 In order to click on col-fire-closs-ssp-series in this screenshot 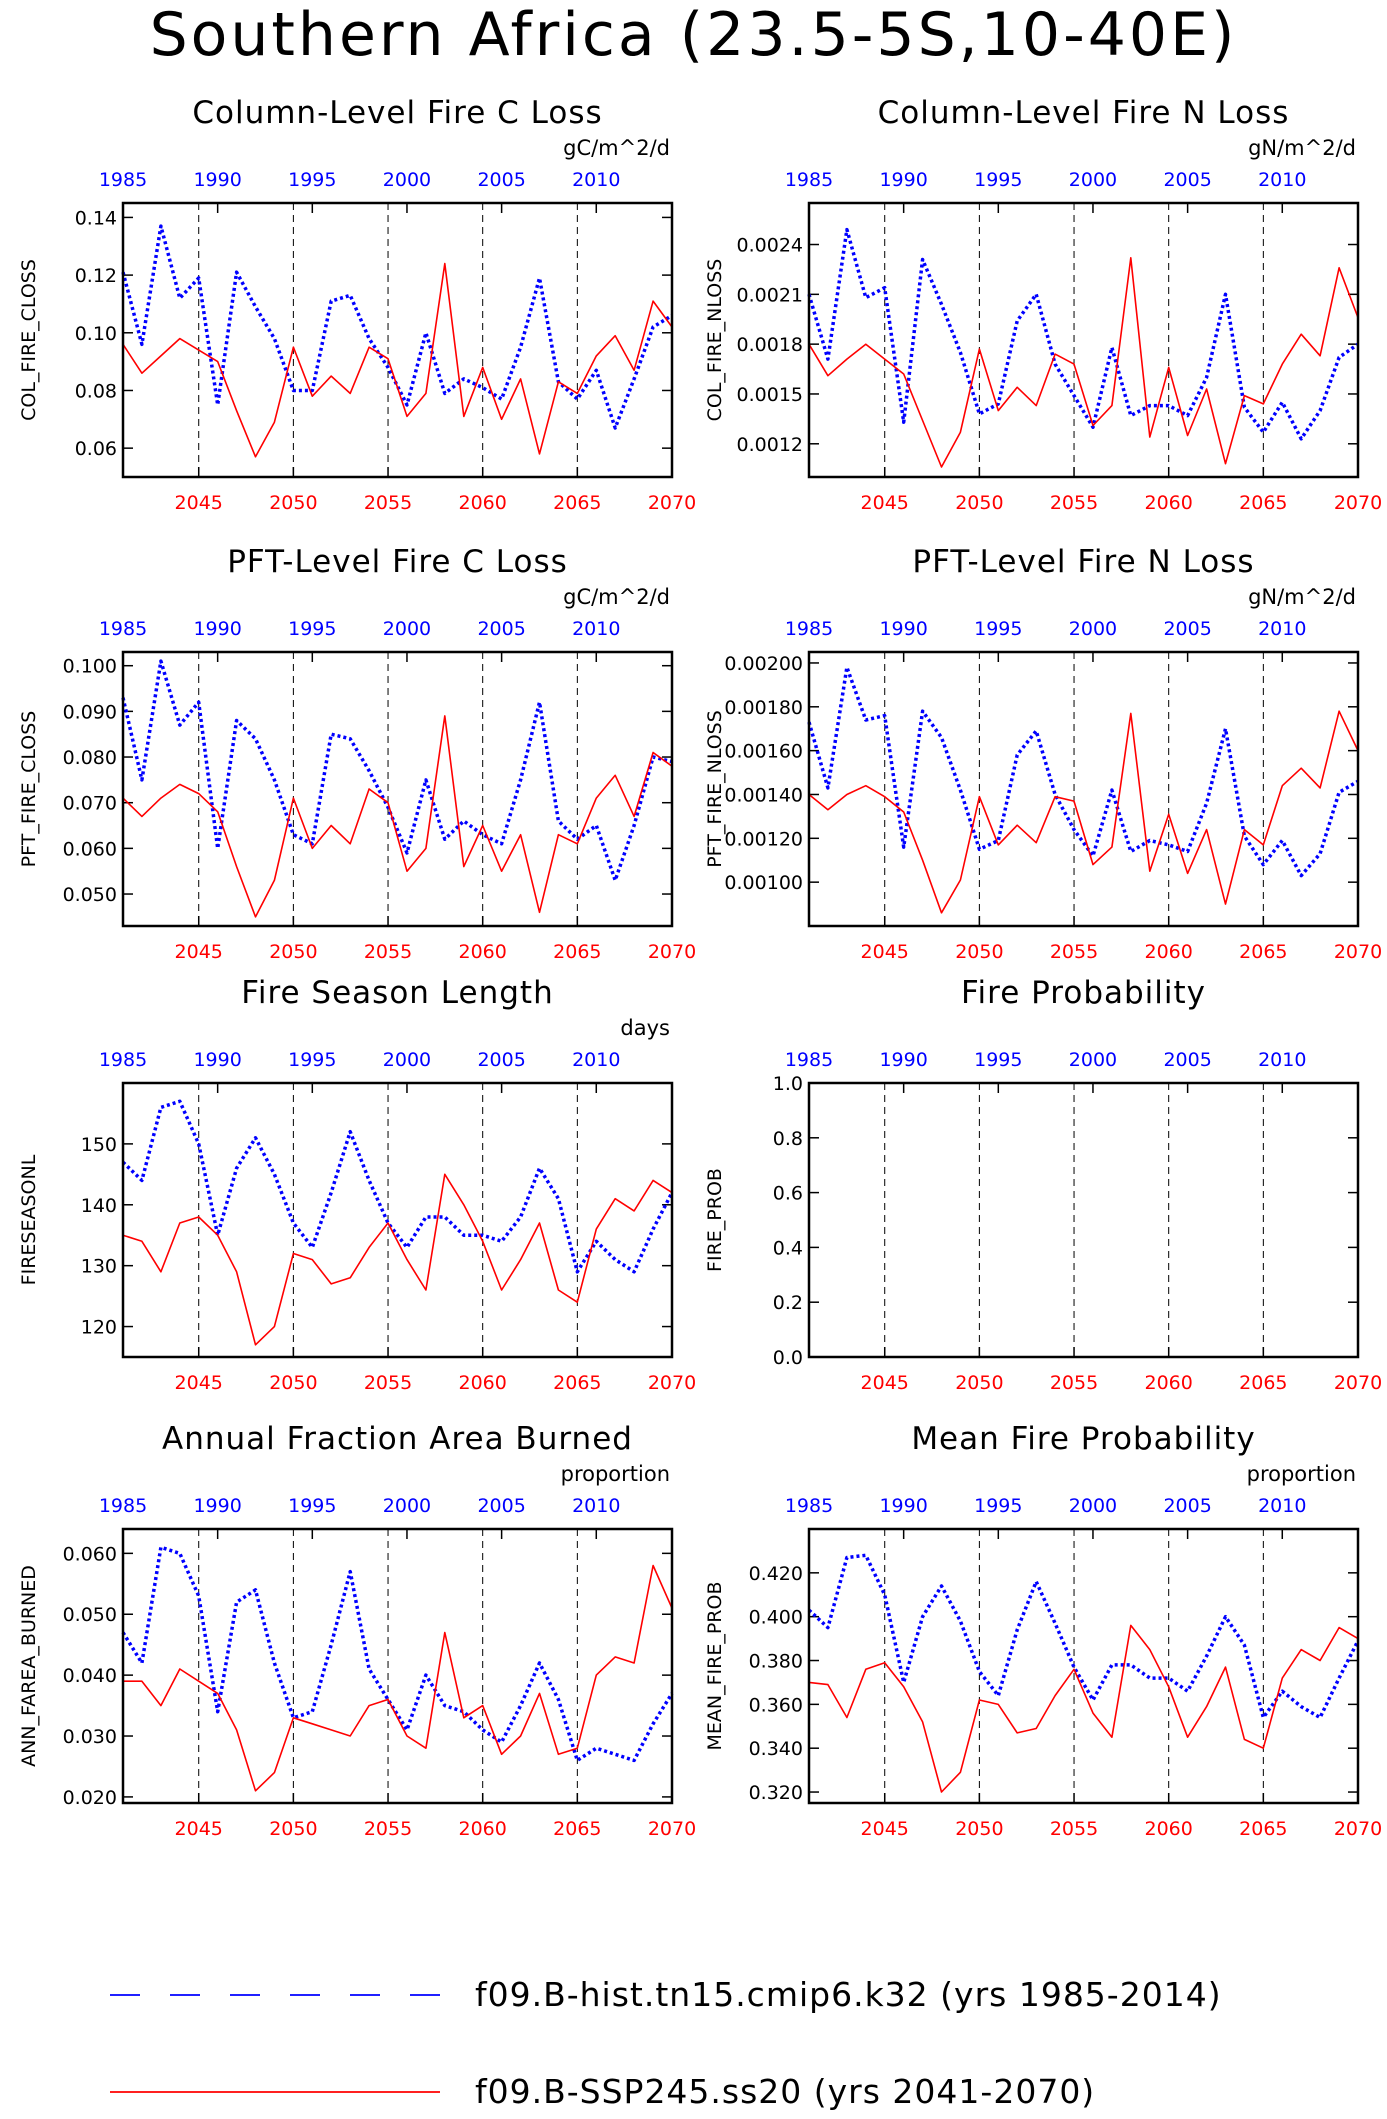, I will do `click(397, 360)`.